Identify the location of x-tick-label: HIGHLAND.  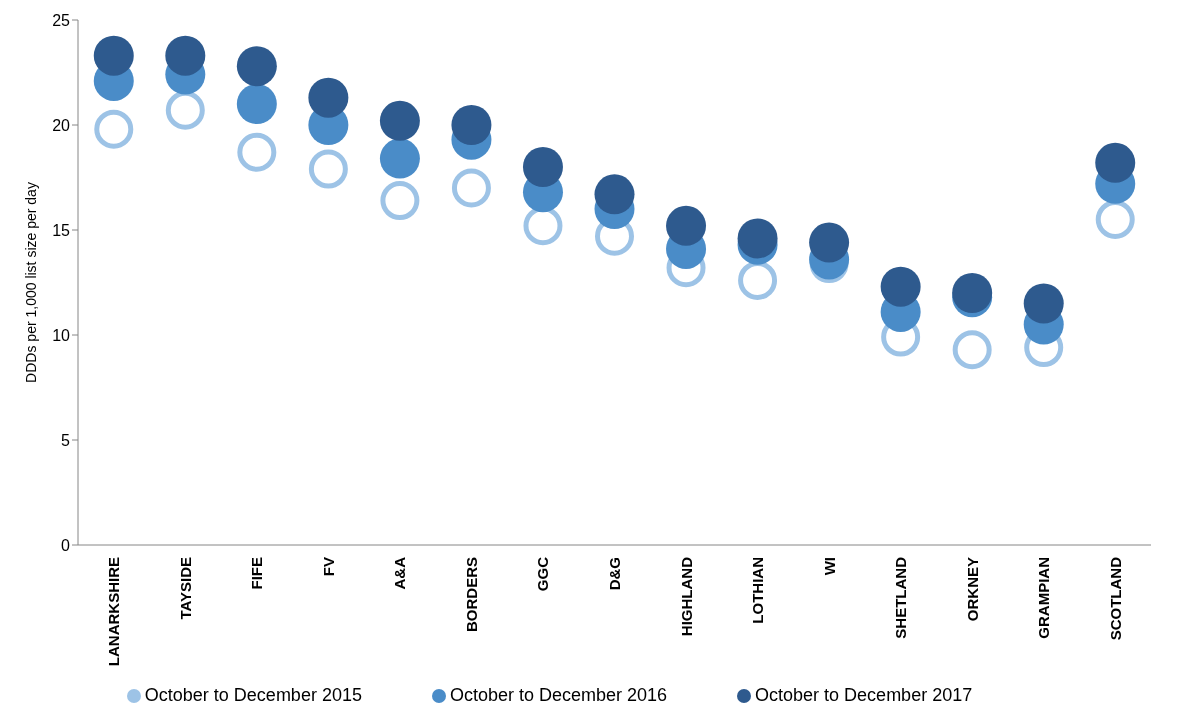
(686, 596).